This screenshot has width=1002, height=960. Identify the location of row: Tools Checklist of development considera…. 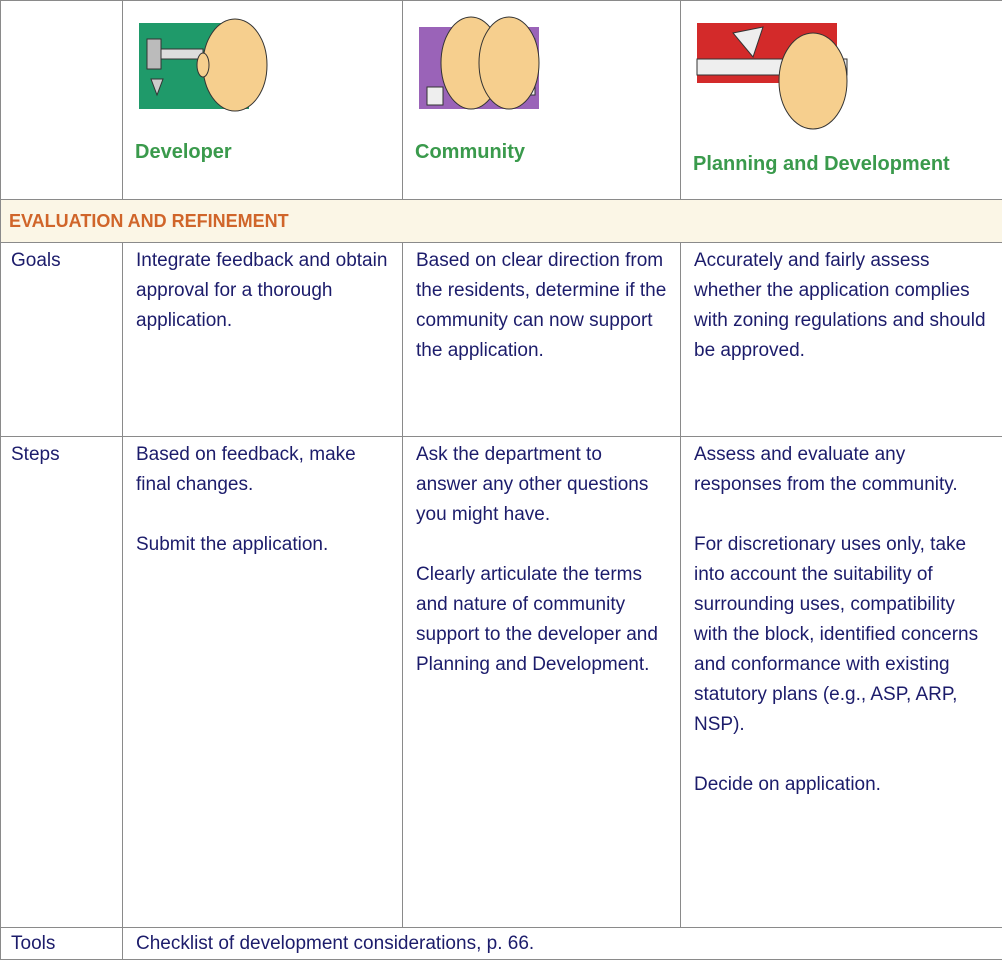
(501, 944).